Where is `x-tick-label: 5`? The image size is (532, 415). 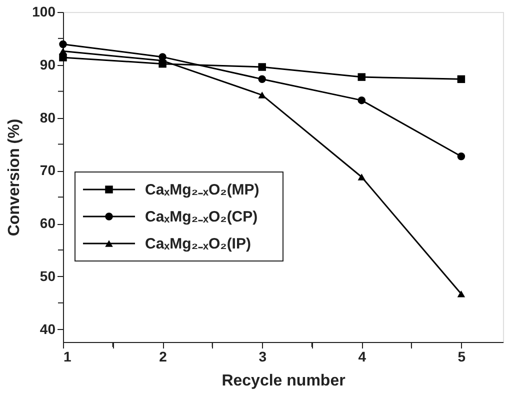 x-tick-label: 5 is located at coordinates (462, 356).